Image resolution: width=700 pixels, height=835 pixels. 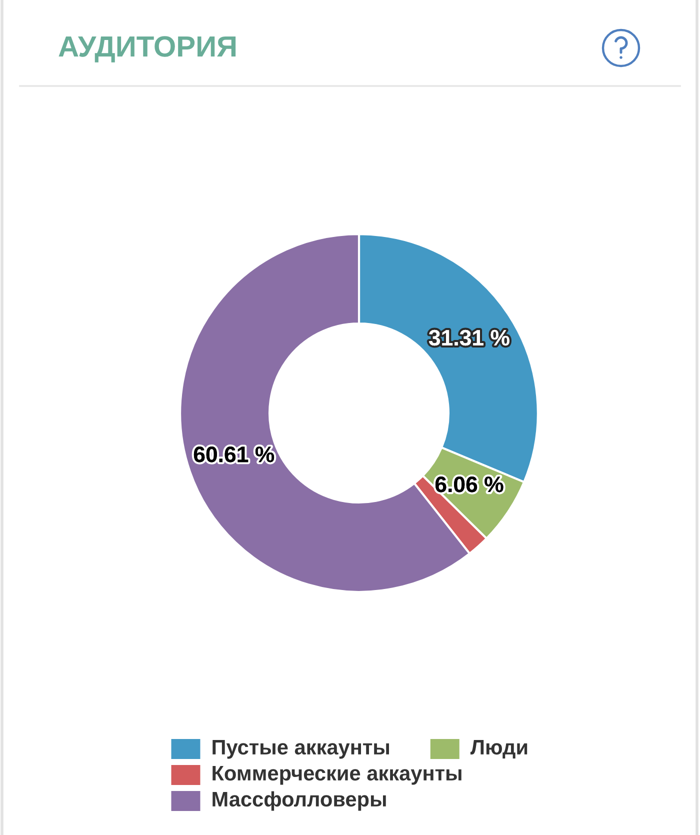 I want to click on legend-label: Массфолловеры, so click(x=299, y=801).